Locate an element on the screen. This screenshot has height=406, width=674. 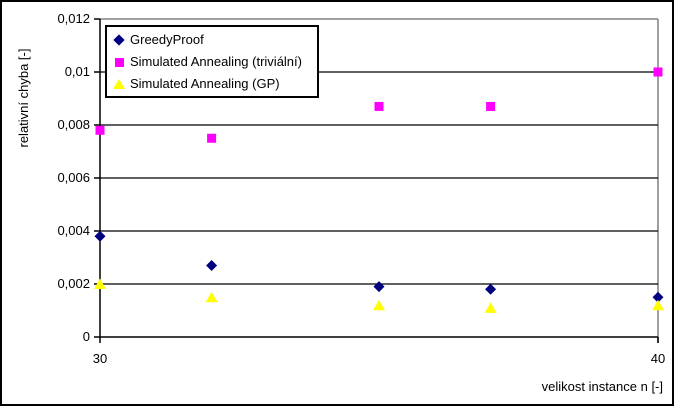
x-axis-tick-label: 40 is located at coordinates (658, 358).